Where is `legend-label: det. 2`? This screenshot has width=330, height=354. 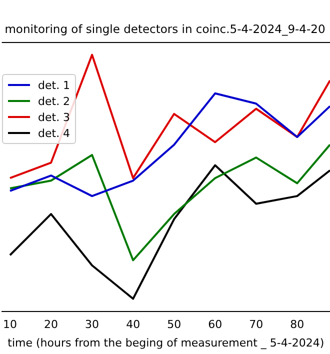 legend-label: det. 2 is located at coordinates (54, 101).